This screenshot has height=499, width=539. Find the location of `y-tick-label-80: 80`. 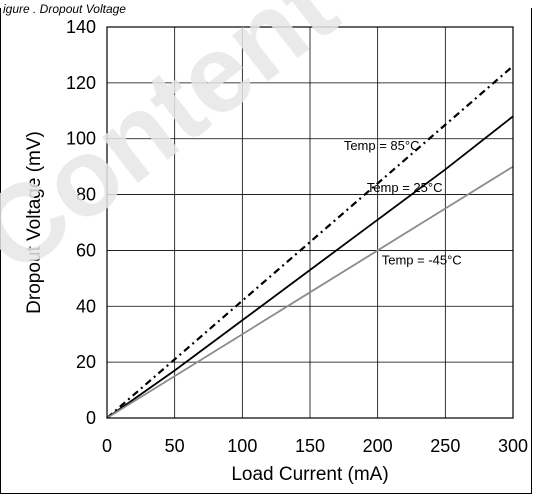

y-tick-label-80: 80 is located at coordinates (86, 195).